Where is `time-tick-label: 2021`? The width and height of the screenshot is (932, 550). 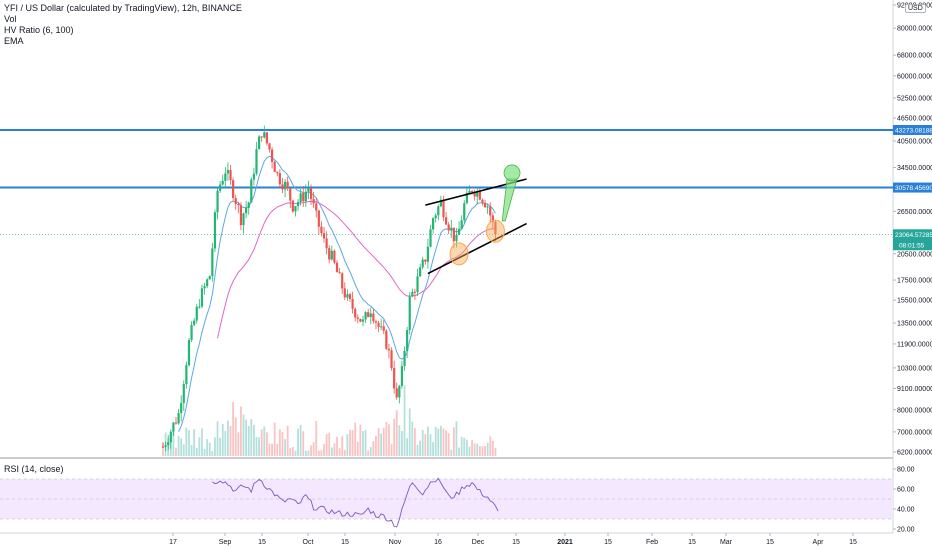 time-tick-label: 2021 is located at coordinates (565, 542).